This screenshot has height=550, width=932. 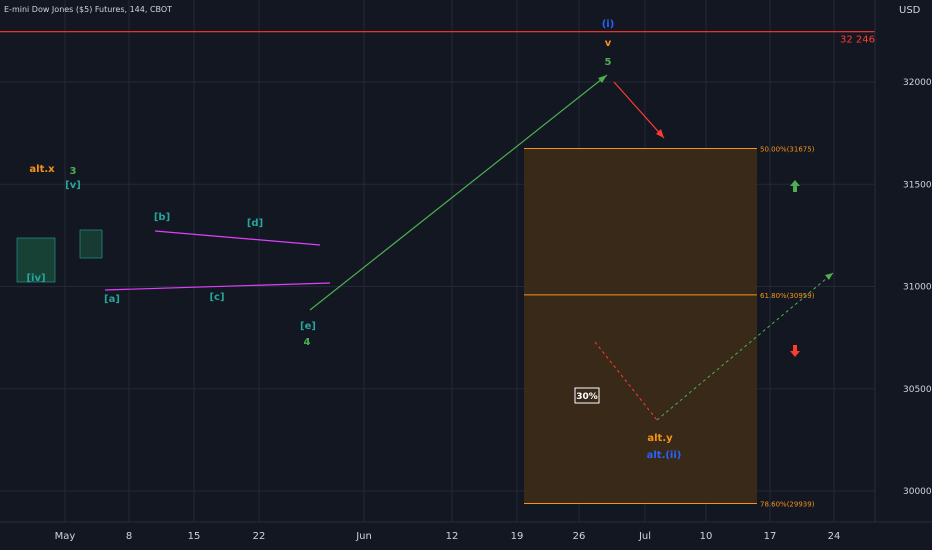 I want to click on alt-green-dashed-line, so click(x=745, y=346).